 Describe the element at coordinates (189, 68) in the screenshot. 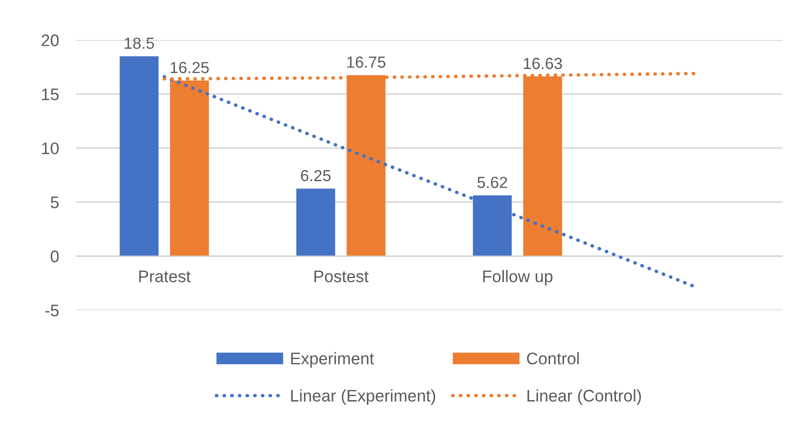

I see `data-label: 16.25` at that location.